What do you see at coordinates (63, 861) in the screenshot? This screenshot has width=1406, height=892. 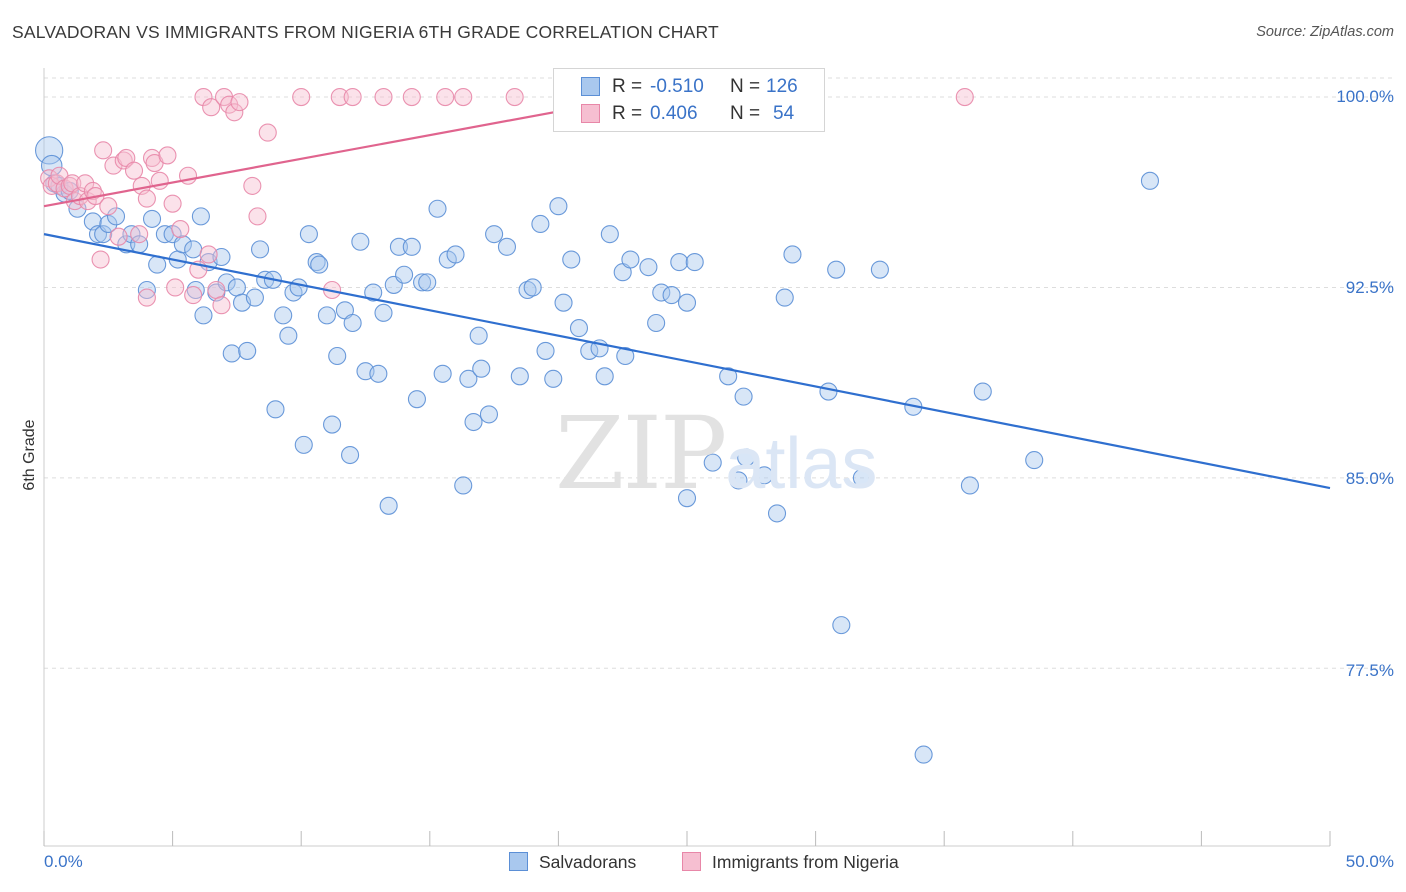 I see `x-tick-label: 0.0%` at bounding box center [63, 861].